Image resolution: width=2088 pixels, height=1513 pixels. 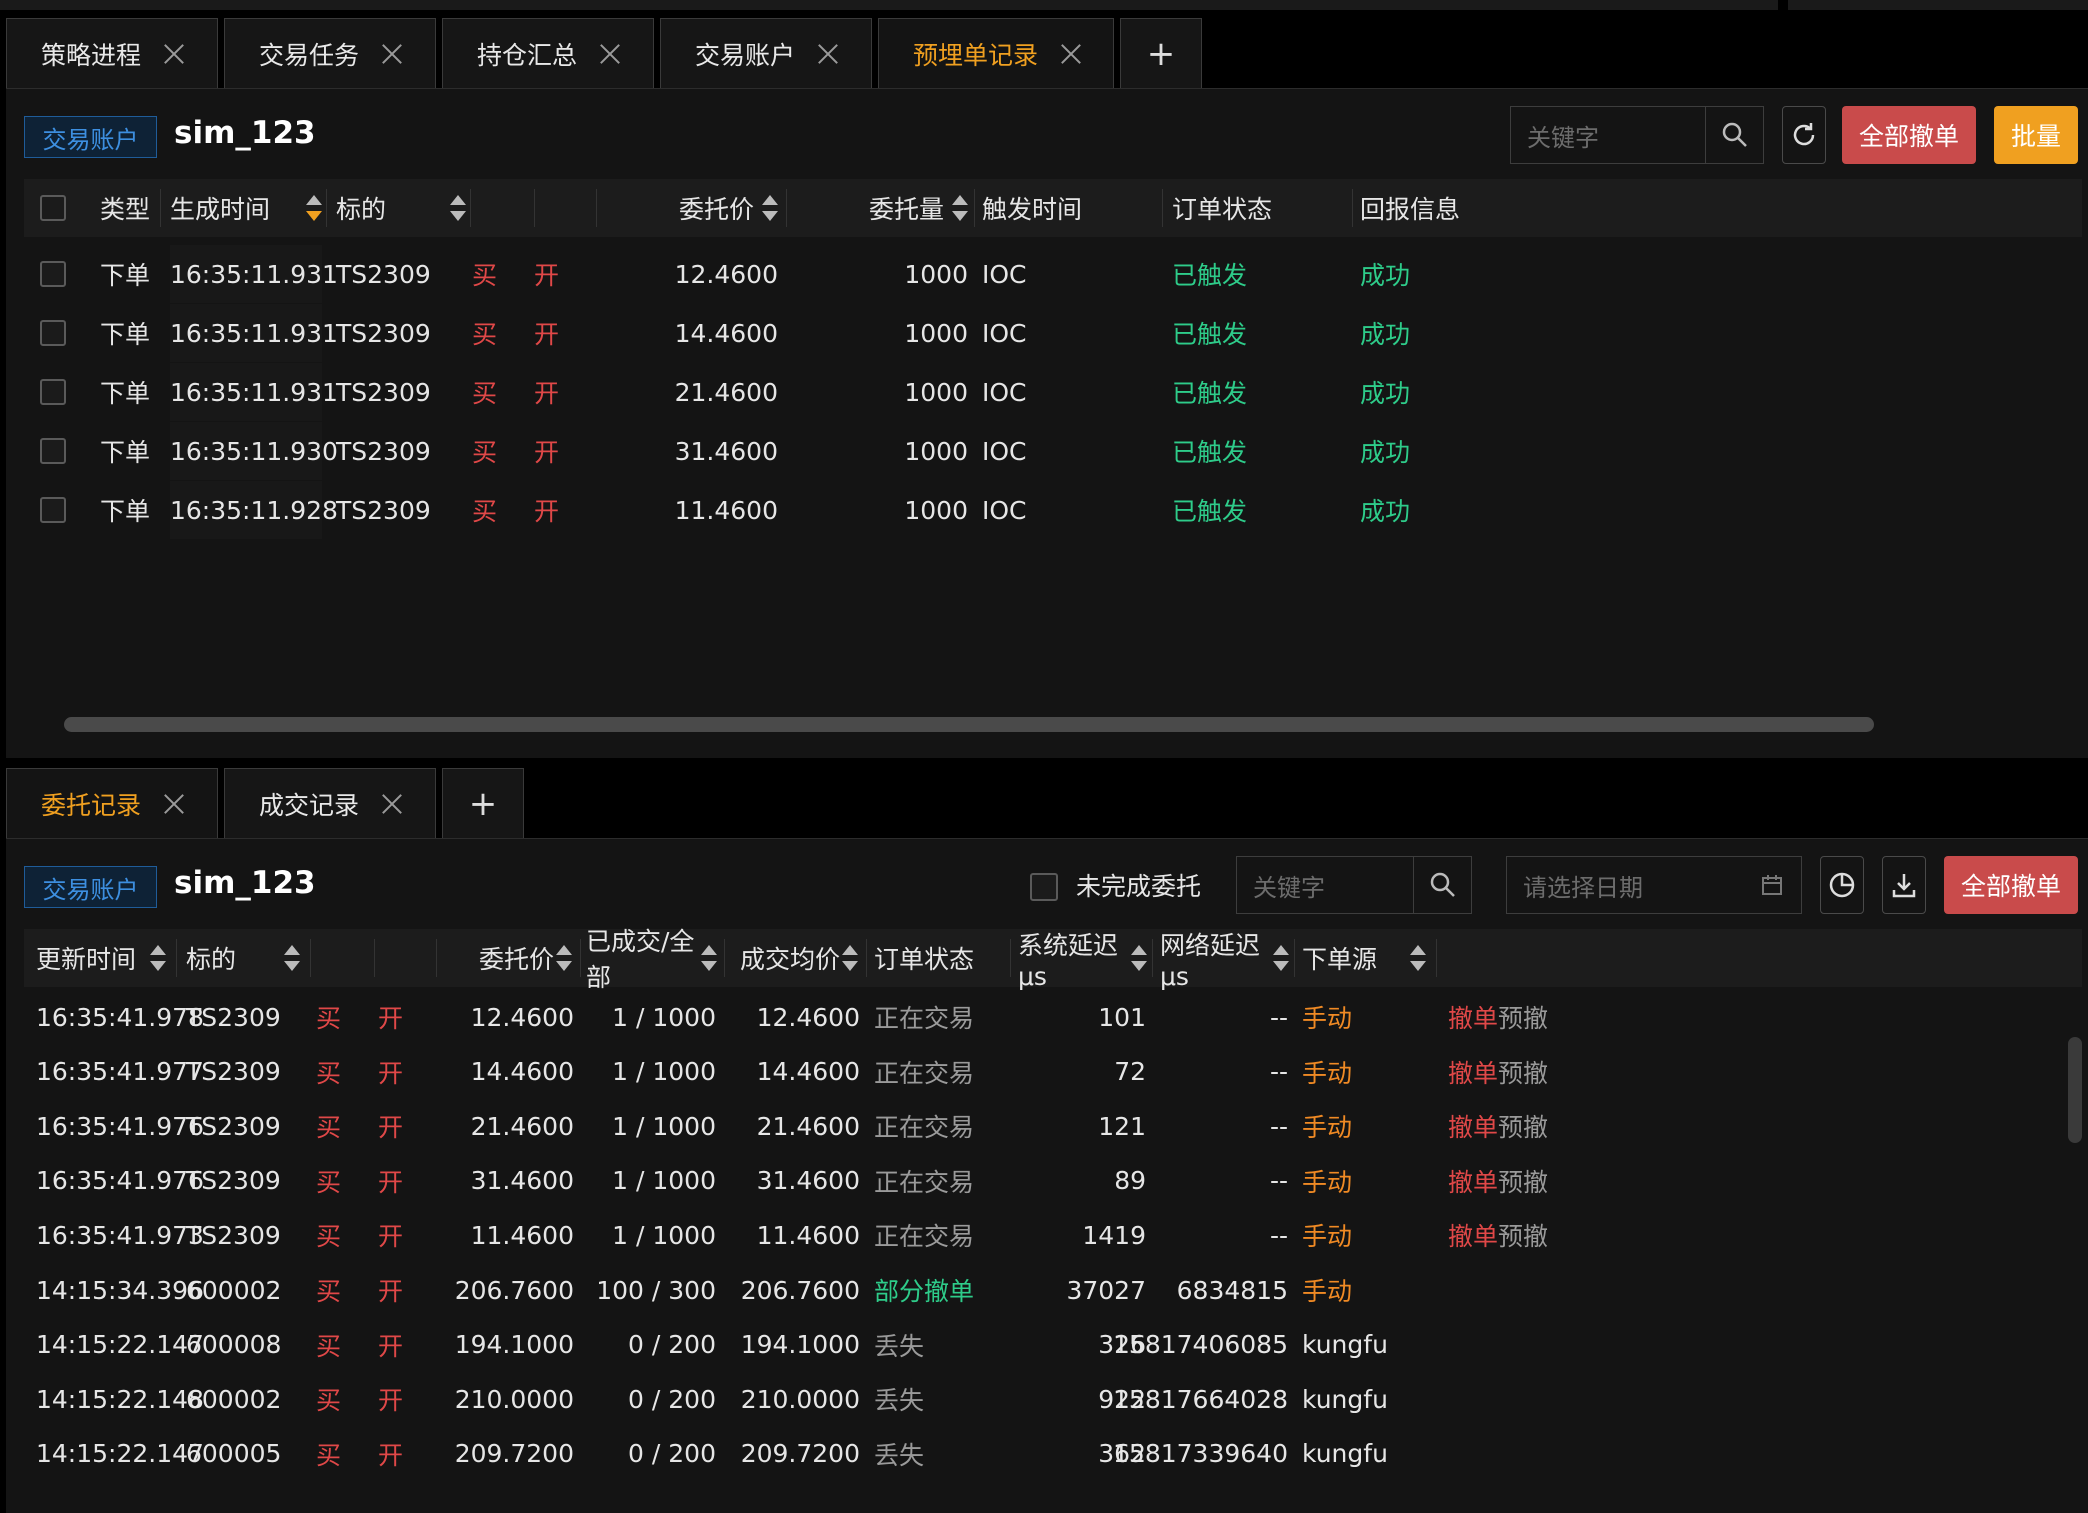 What do you see at coordinates (1082, 960) in the screenshot?
I see `col-sys-latency: 系统延迟 μs` at bounding box center [1082, 960].